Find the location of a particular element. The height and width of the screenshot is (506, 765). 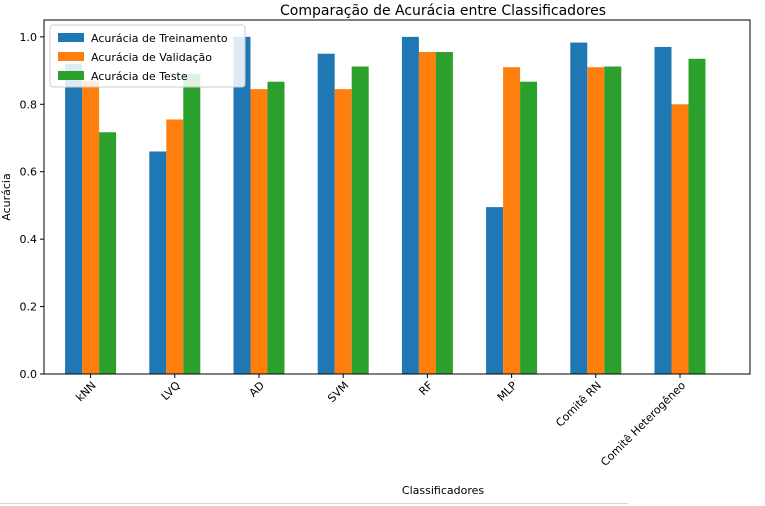

y-tick-label: 0.8 is located at coordinates (29, 104).